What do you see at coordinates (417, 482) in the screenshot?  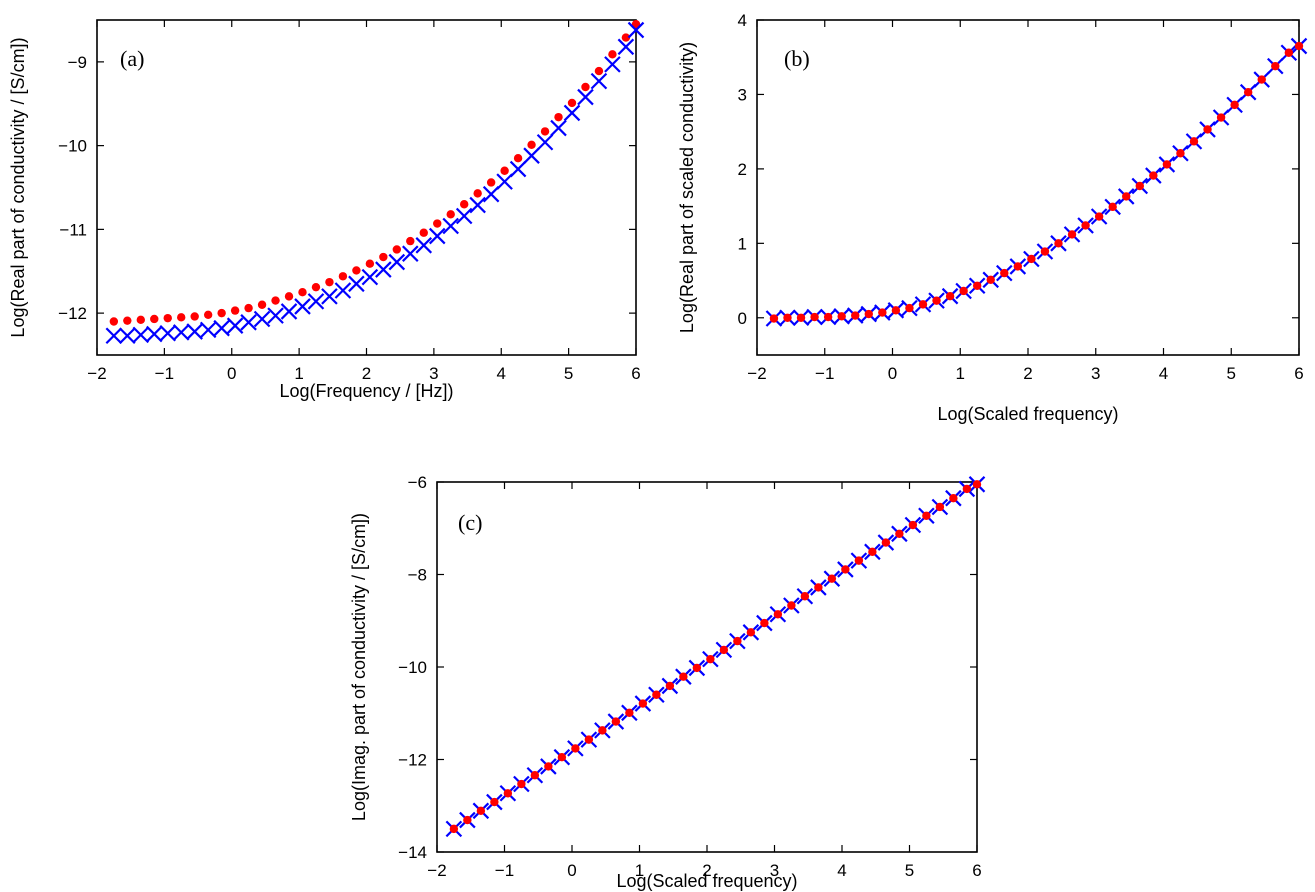 I see `y-tick-label: −6` at bounding box center [417, 482].